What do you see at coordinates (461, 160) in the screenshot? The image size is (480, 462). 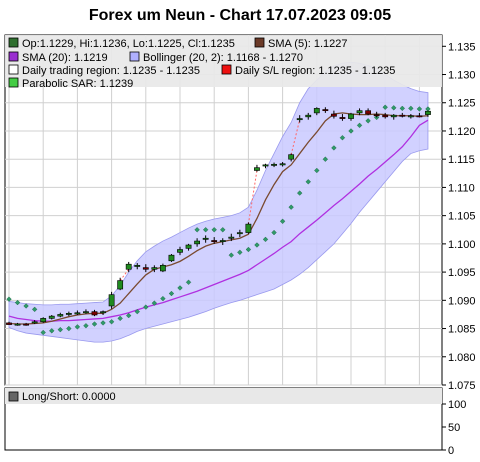 I see `y-tick-label-8: 1.115` at bounding box center [461, 160].